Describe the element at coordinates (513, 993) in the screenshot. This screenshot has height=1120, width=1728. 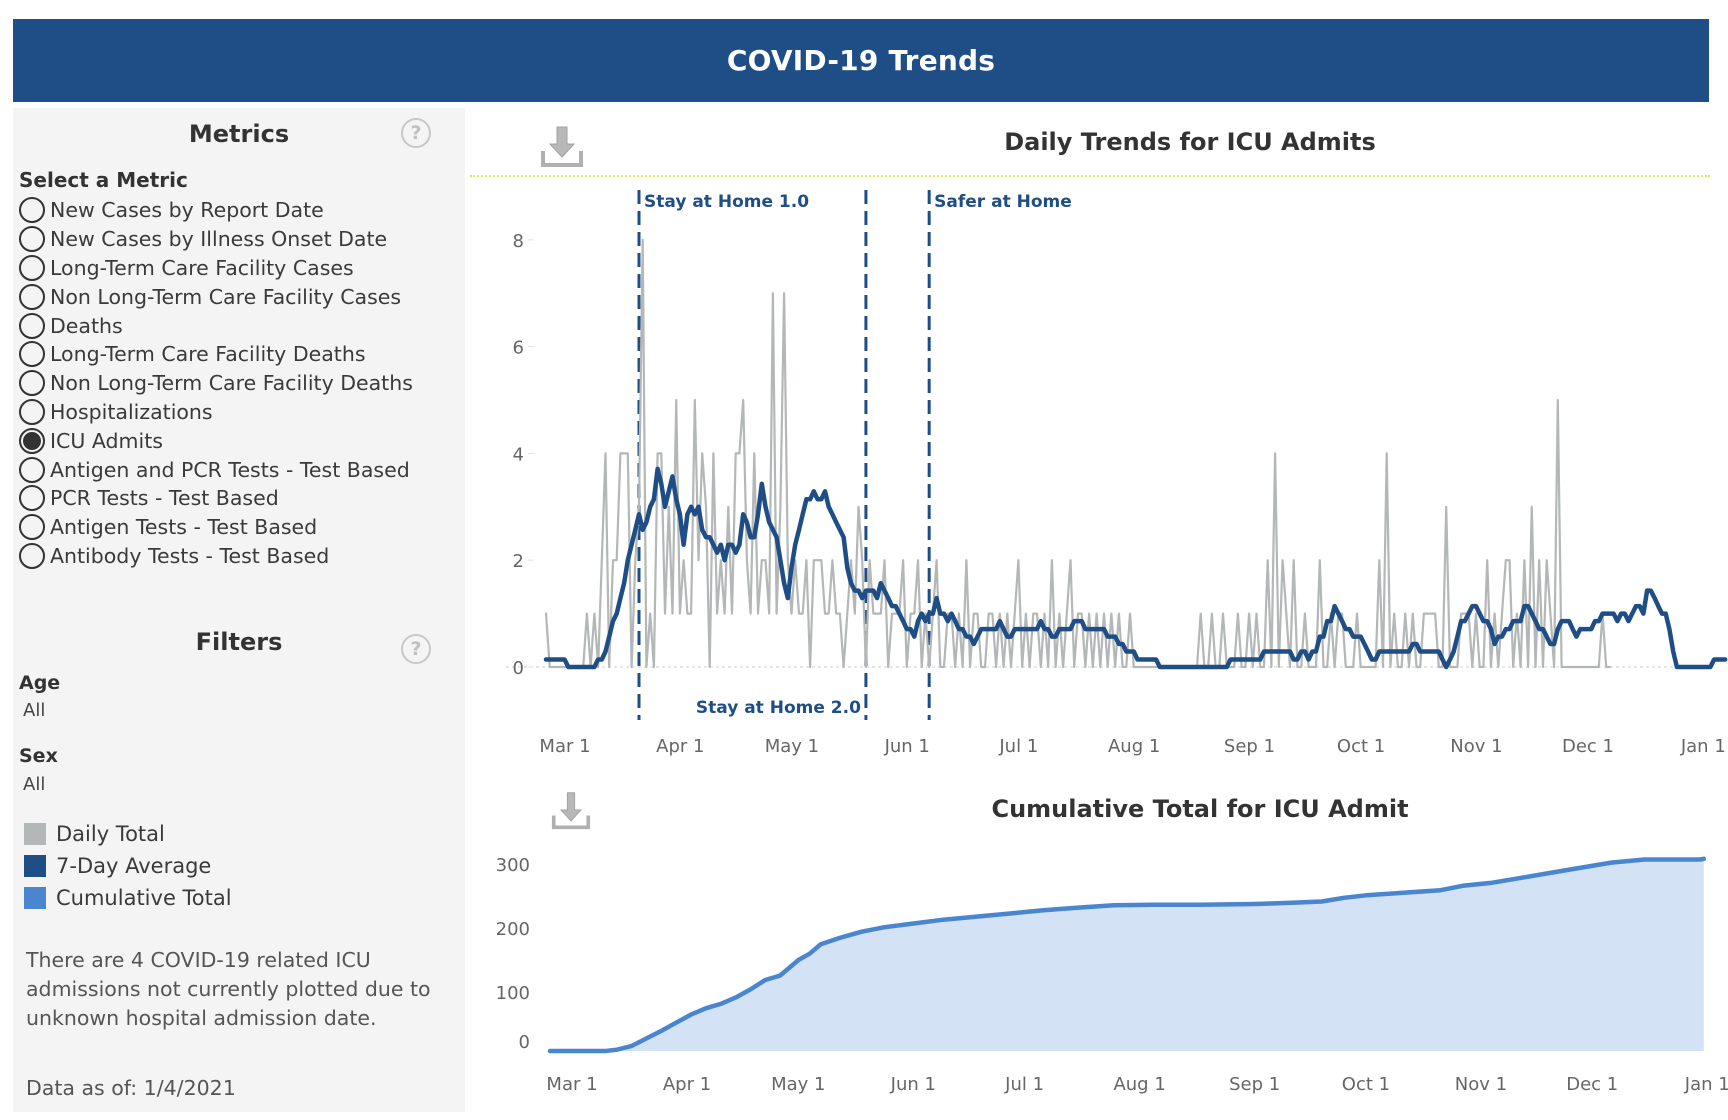
I see `y-tick-label: 100` at that location.